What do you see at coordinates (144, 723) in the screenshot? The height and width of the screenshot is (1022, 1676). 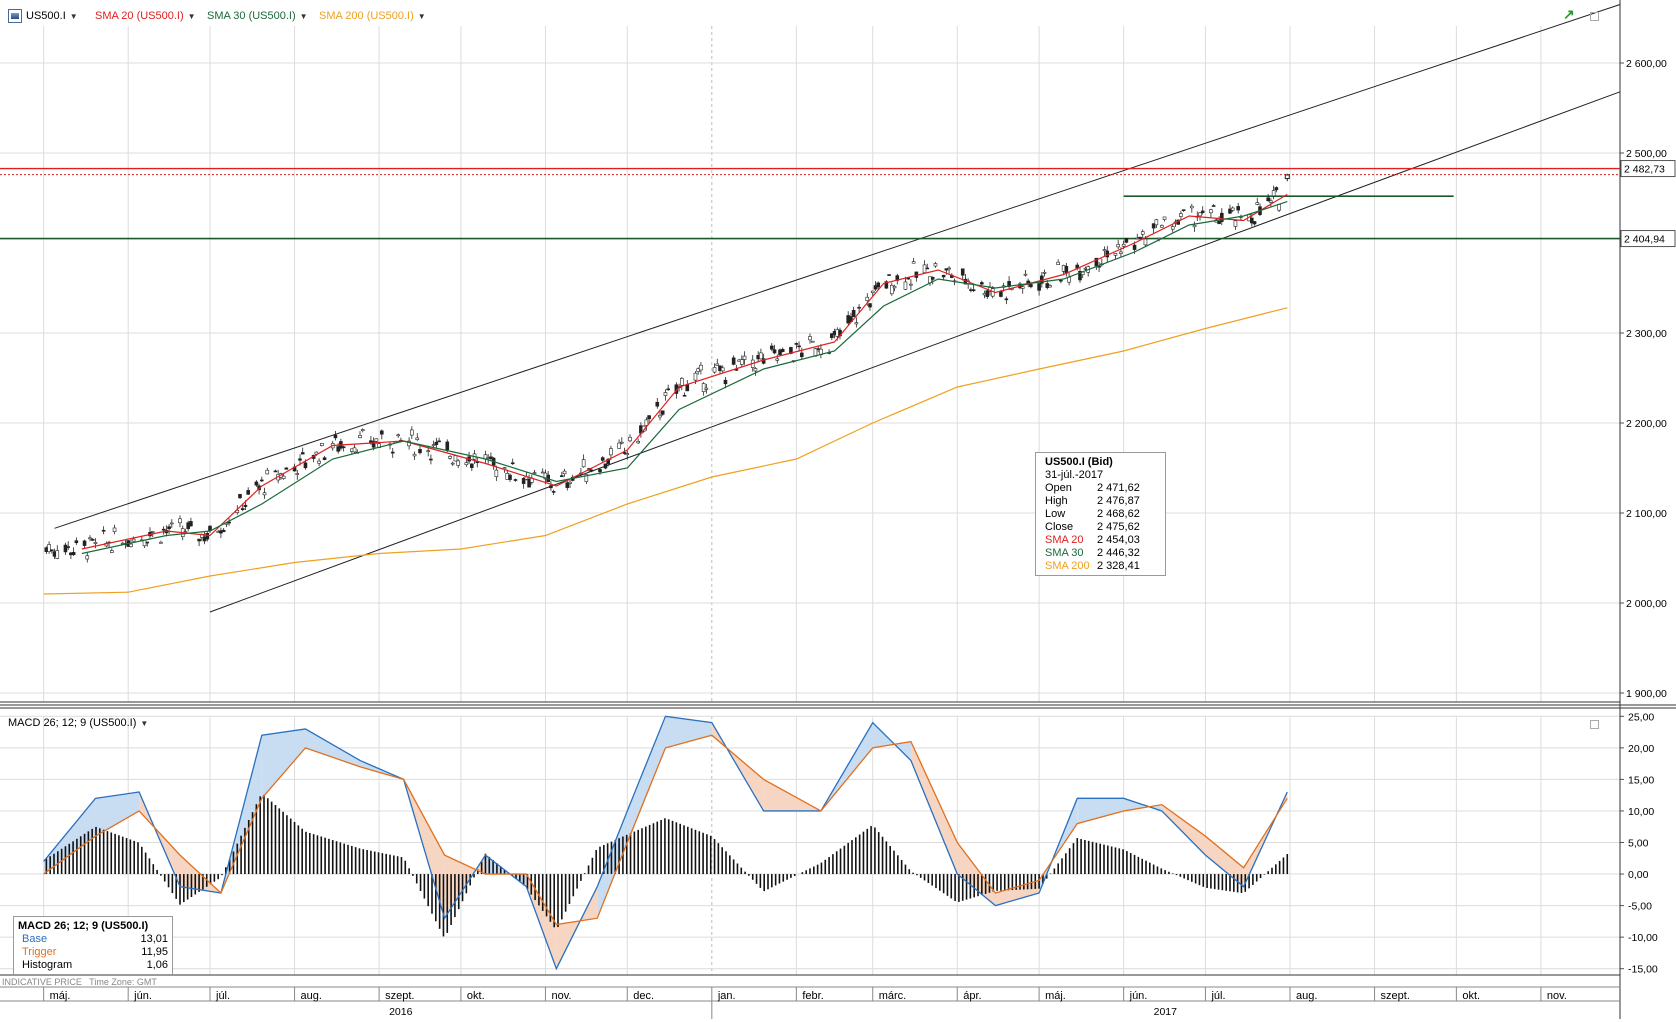 I see `macd-dropdown-icon: ▼` at bounding box center [144, 723].